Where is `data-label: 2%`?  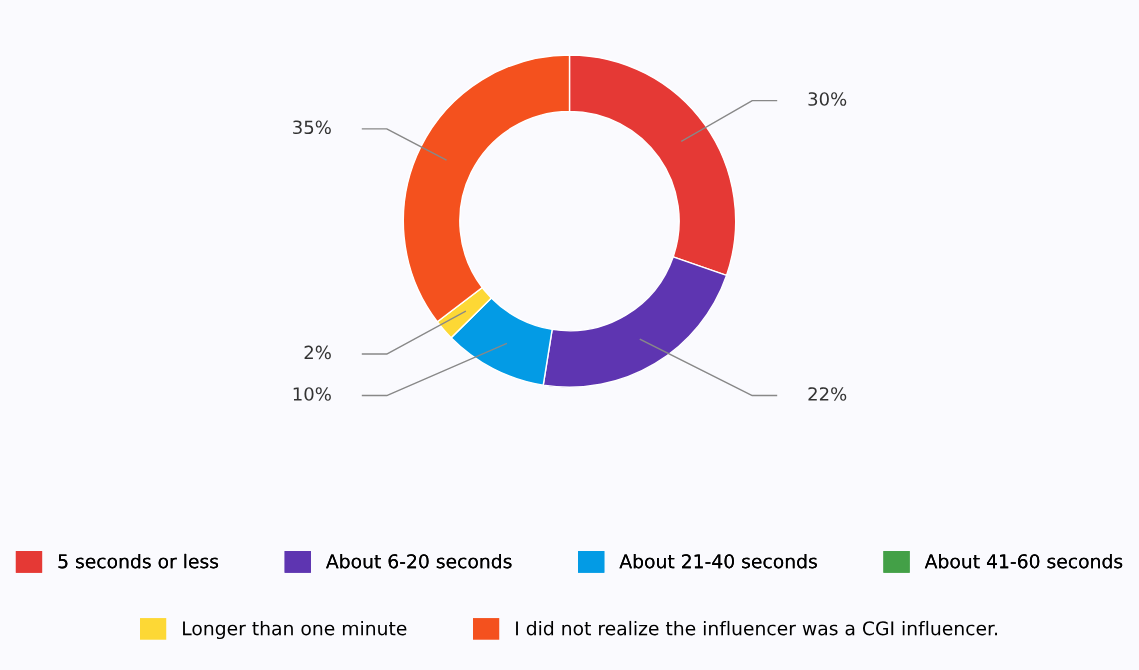 data-label: 2% is located at coordinates (317, 352).